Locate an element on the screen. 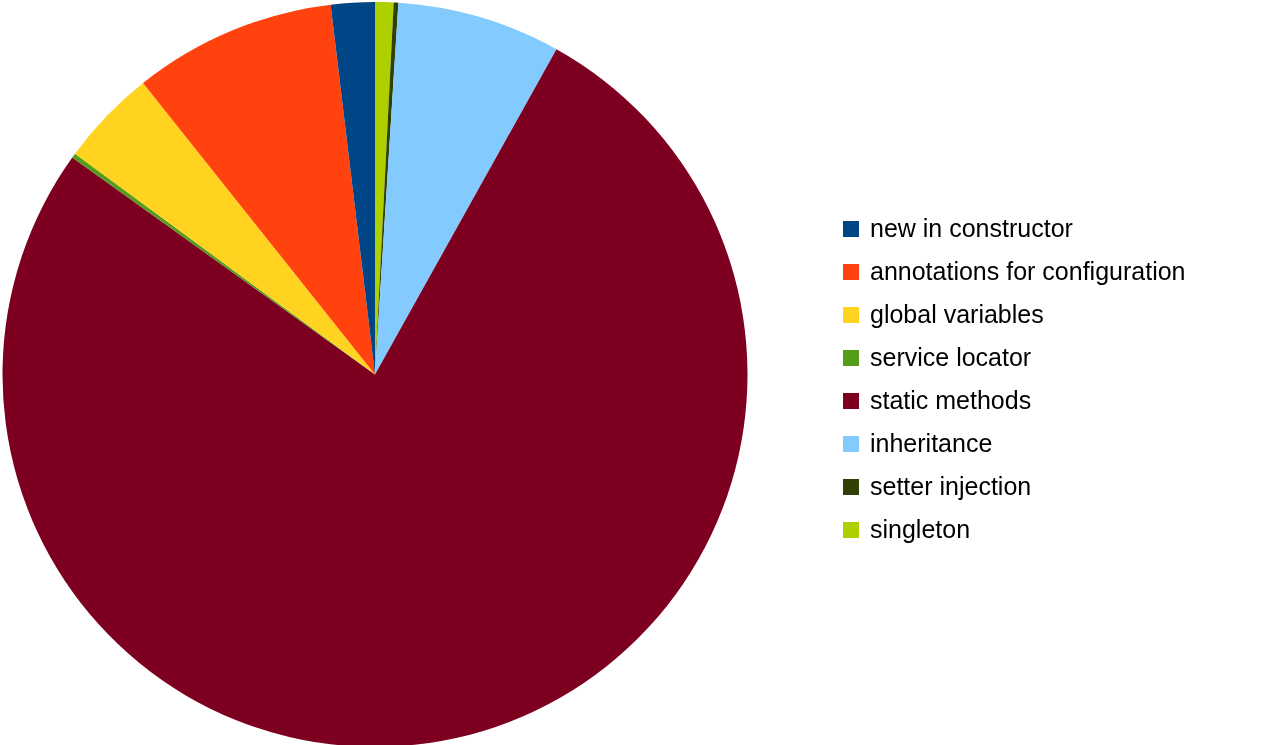  legend-label: global variables is located at coordinates (957, 314).